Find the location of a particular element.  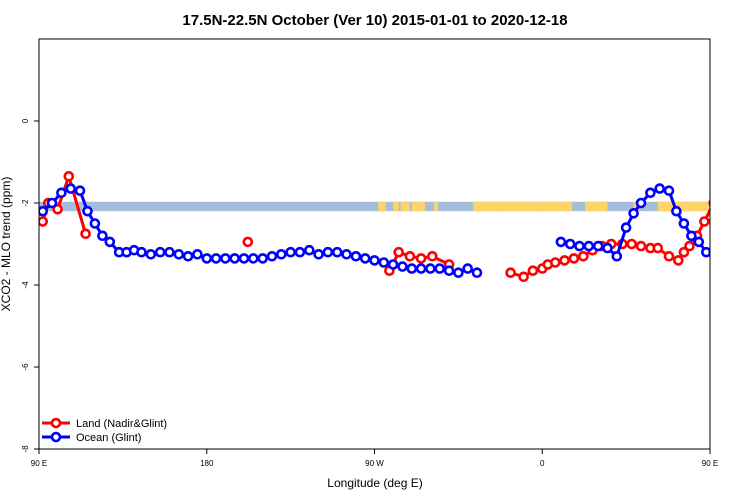

x-axis: 90 E 180 90 W 0 90 E is located at coordinates (374, 458).